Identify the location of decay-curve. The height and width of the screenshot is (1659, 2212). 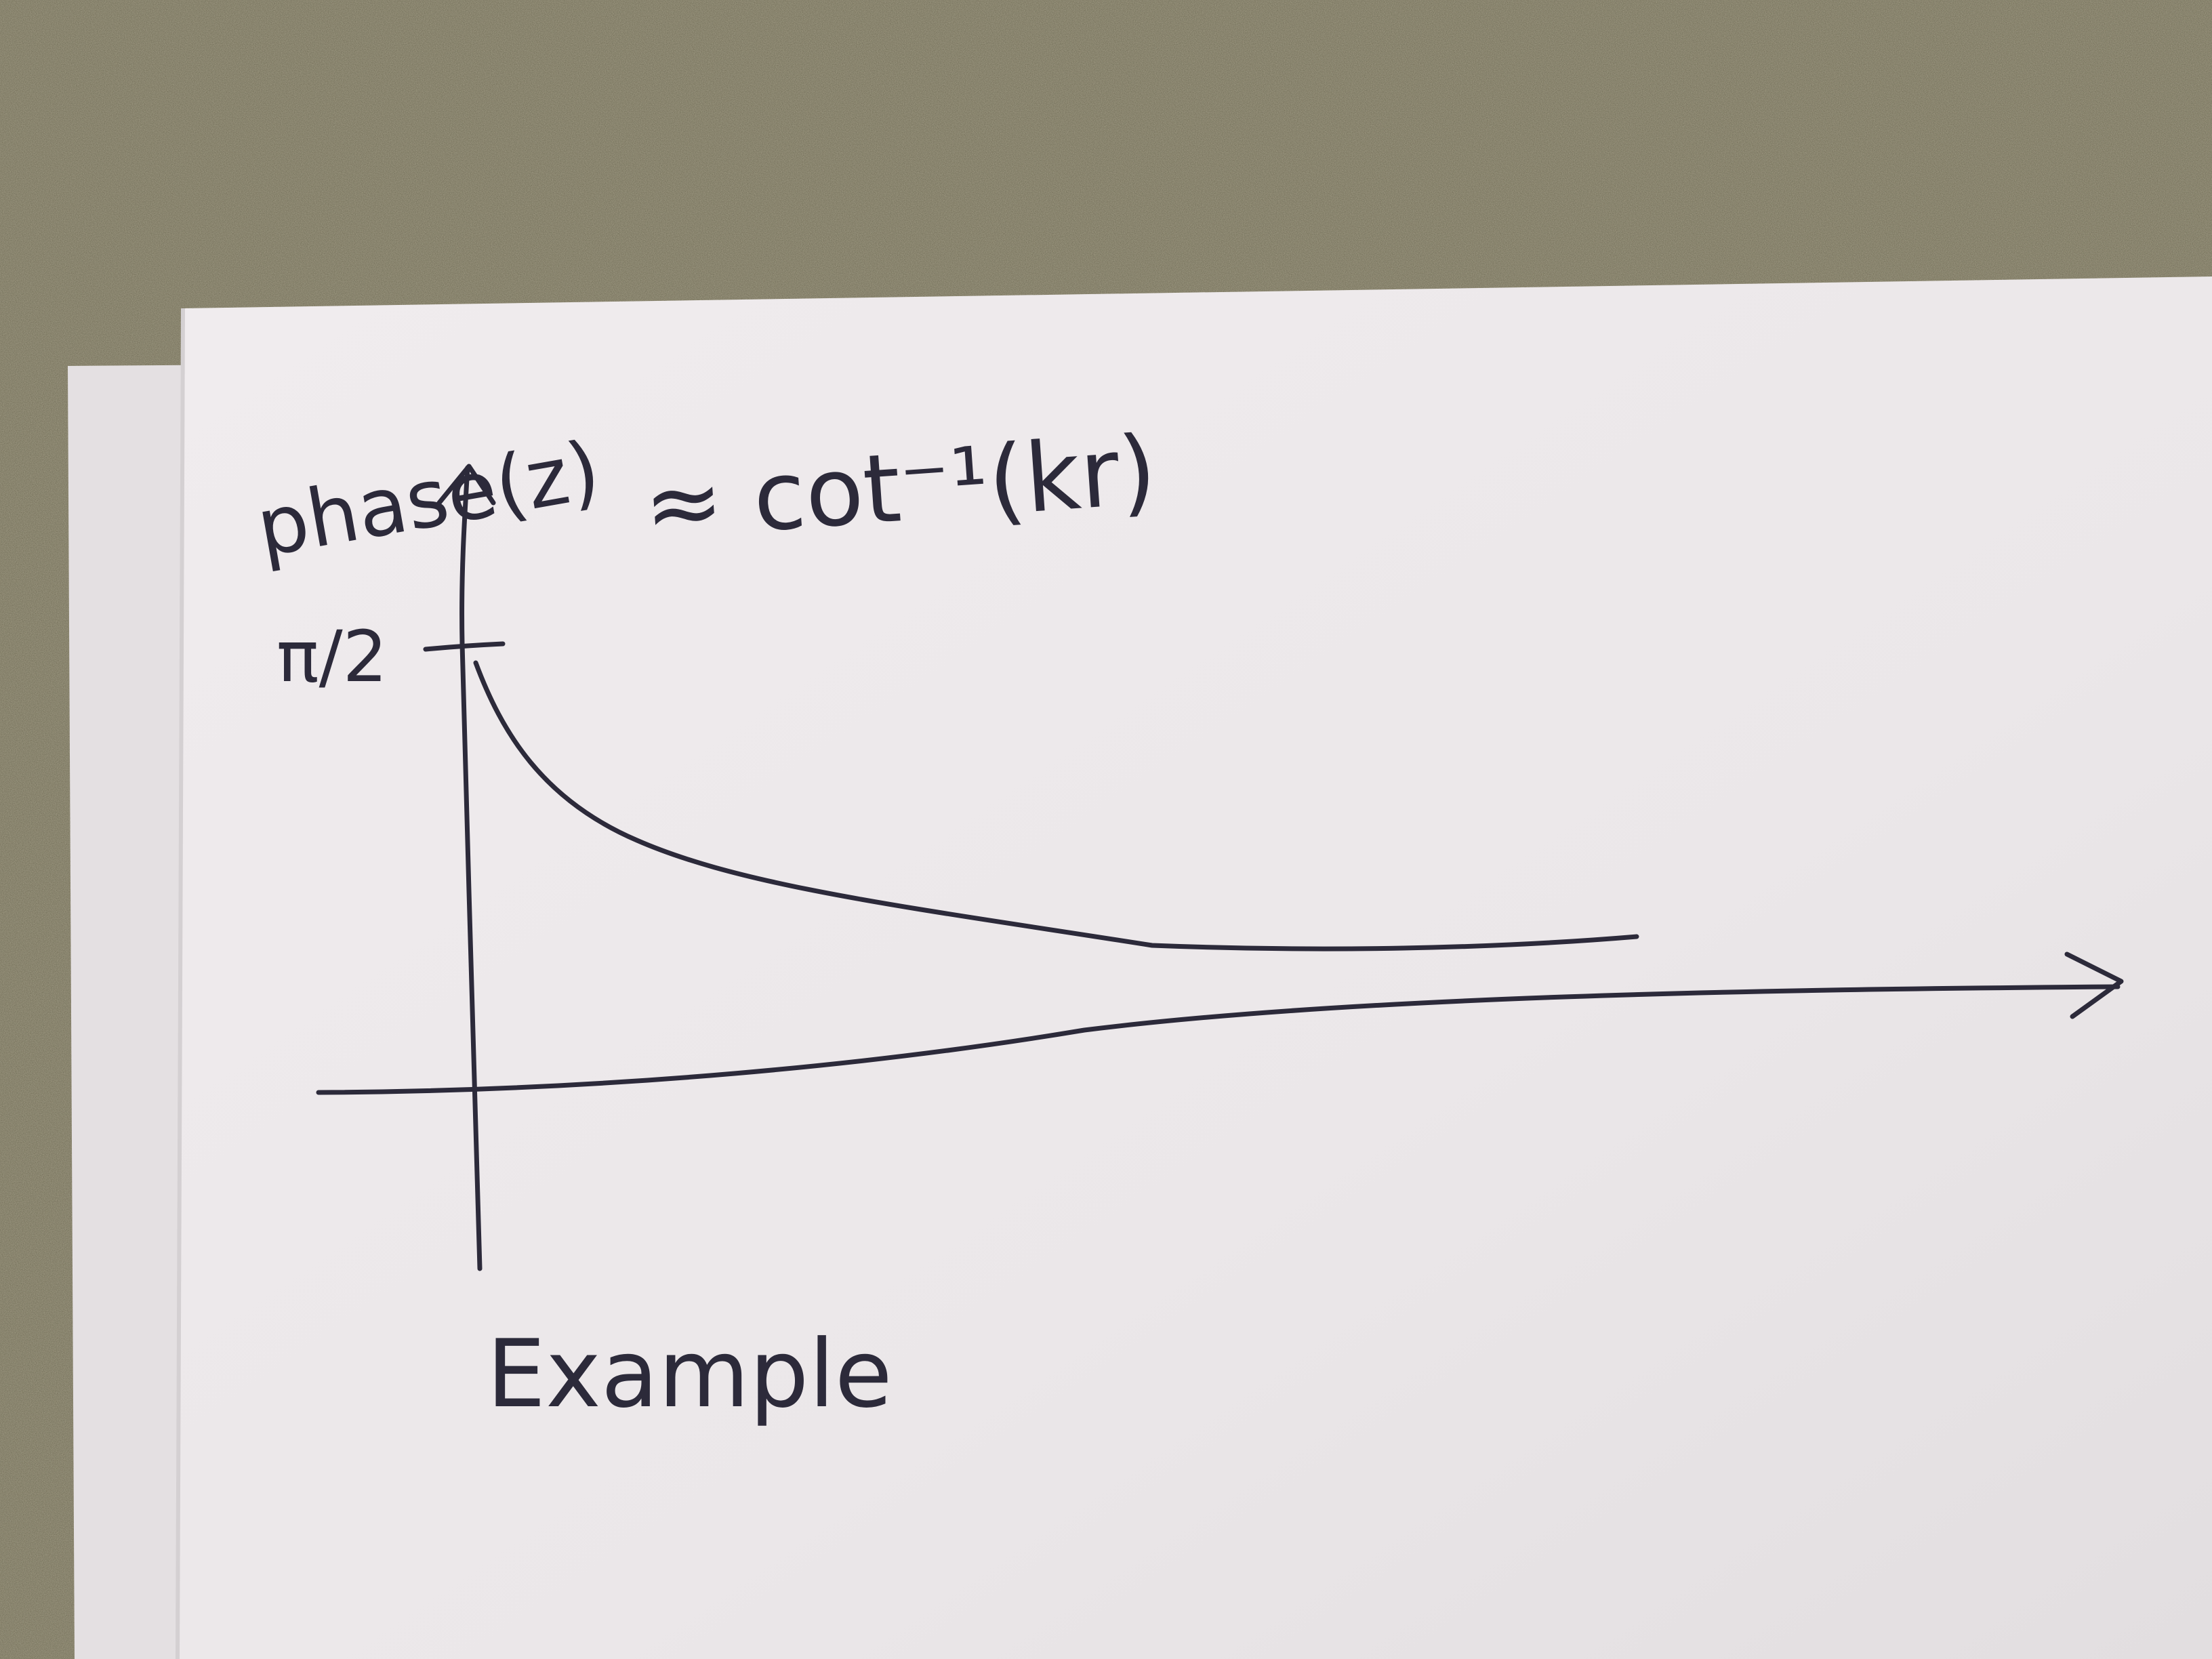
(1056, 806).